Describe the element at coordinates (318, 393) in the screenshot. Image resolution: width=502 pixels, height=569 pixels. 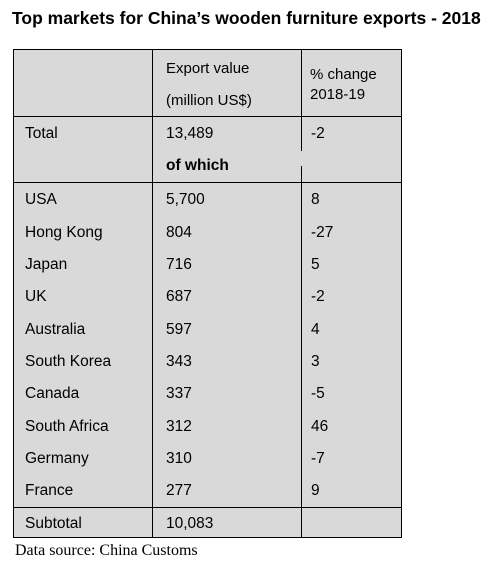
I see `market-change: -5` at that location.